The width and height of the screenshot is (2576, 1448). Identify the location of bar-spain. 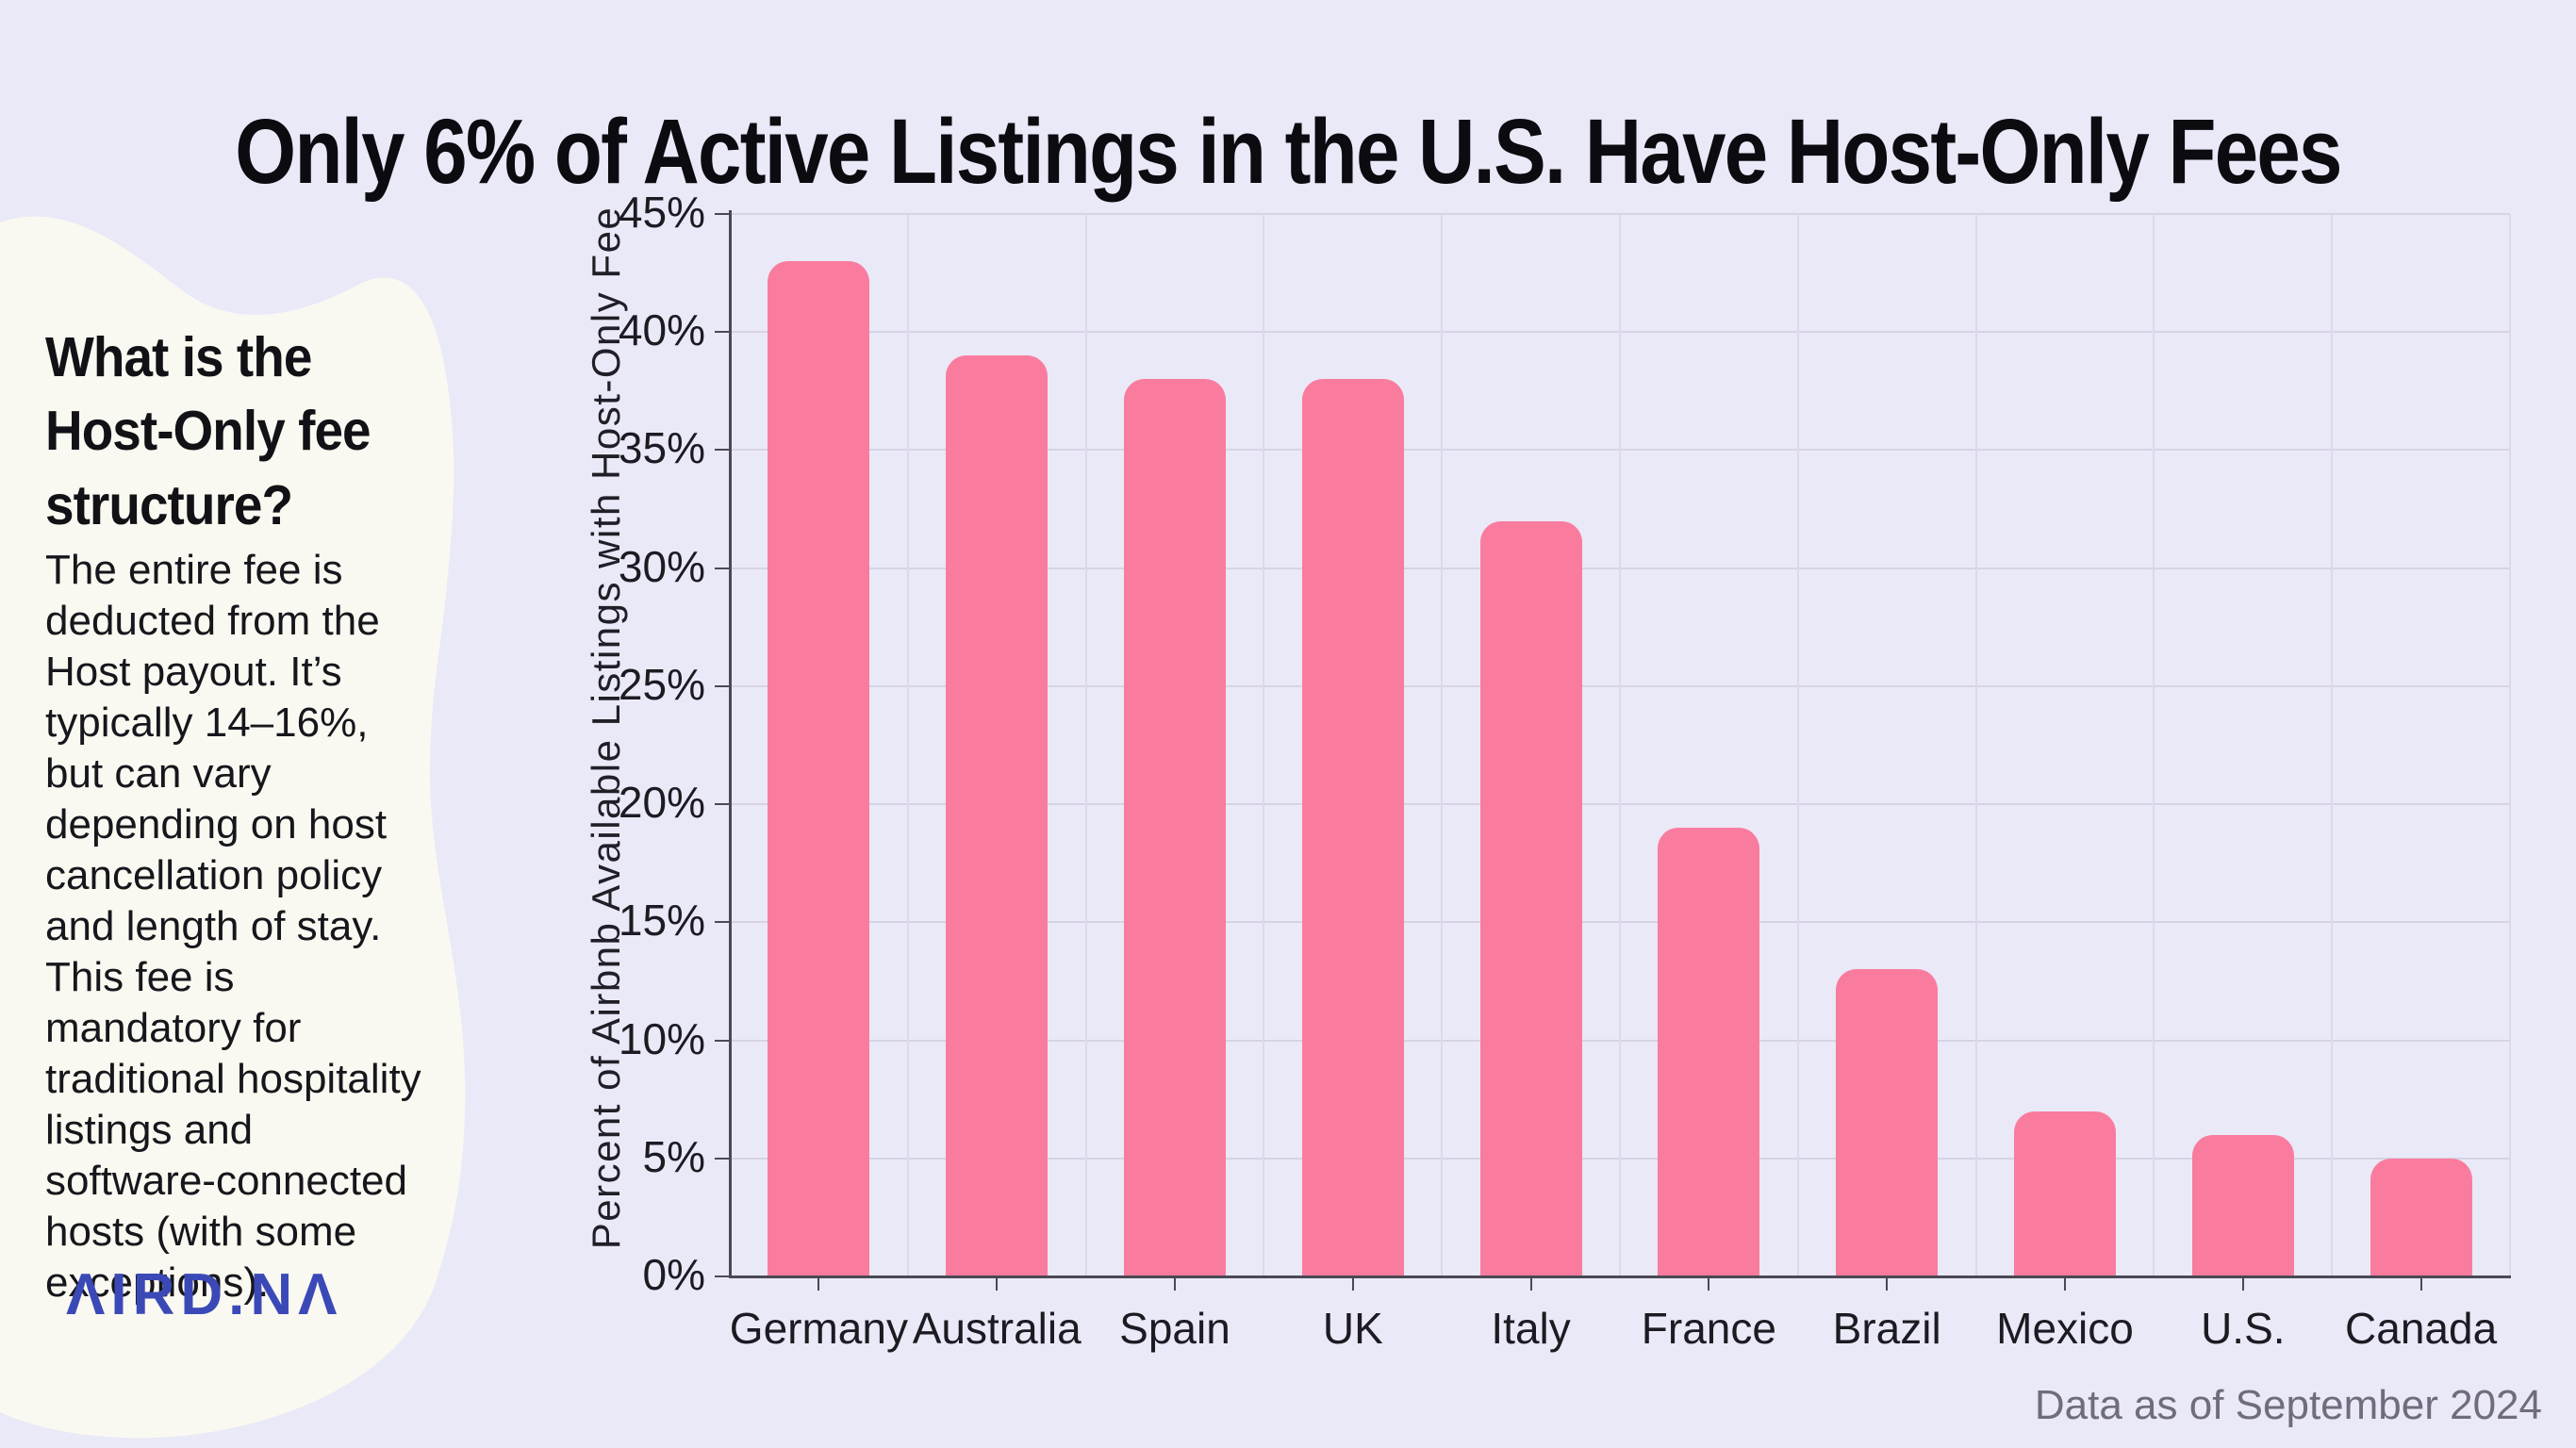
(1175, 827).